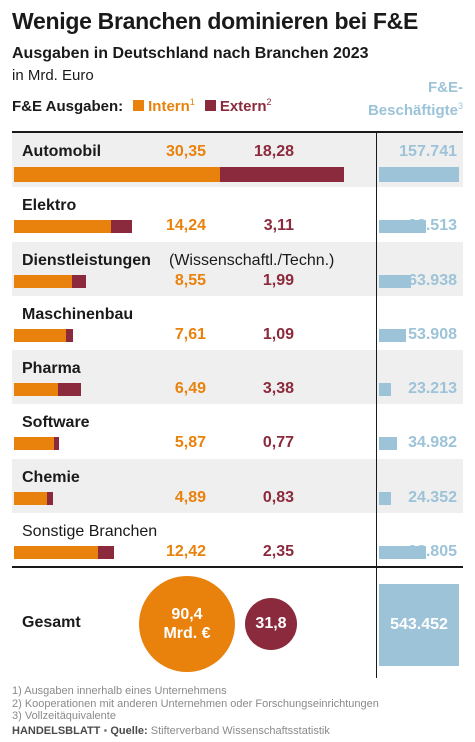 The height and width of the screenshot is (742, 475). I want to click on category-label: Automobil, so click(62, 151).